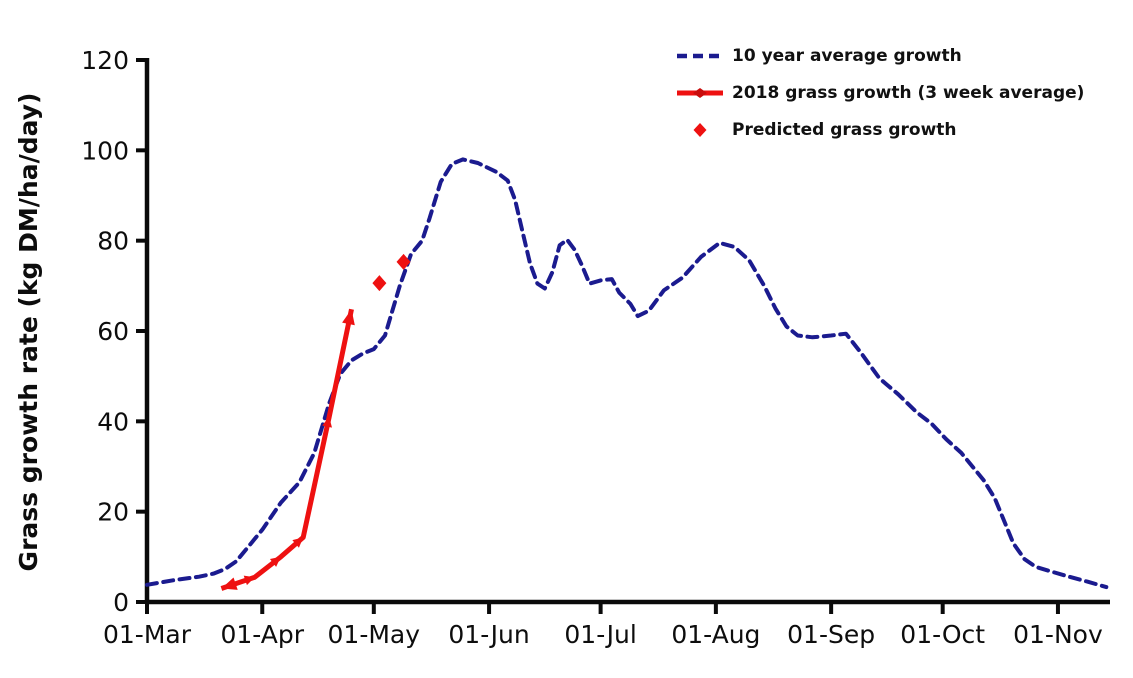 This screenshot has height=678, width=1133. What do you see at coordinates (942, 634) in the screenshot?
I see `x-tick-label: 01-Oct` at bounding box center [942, 634].